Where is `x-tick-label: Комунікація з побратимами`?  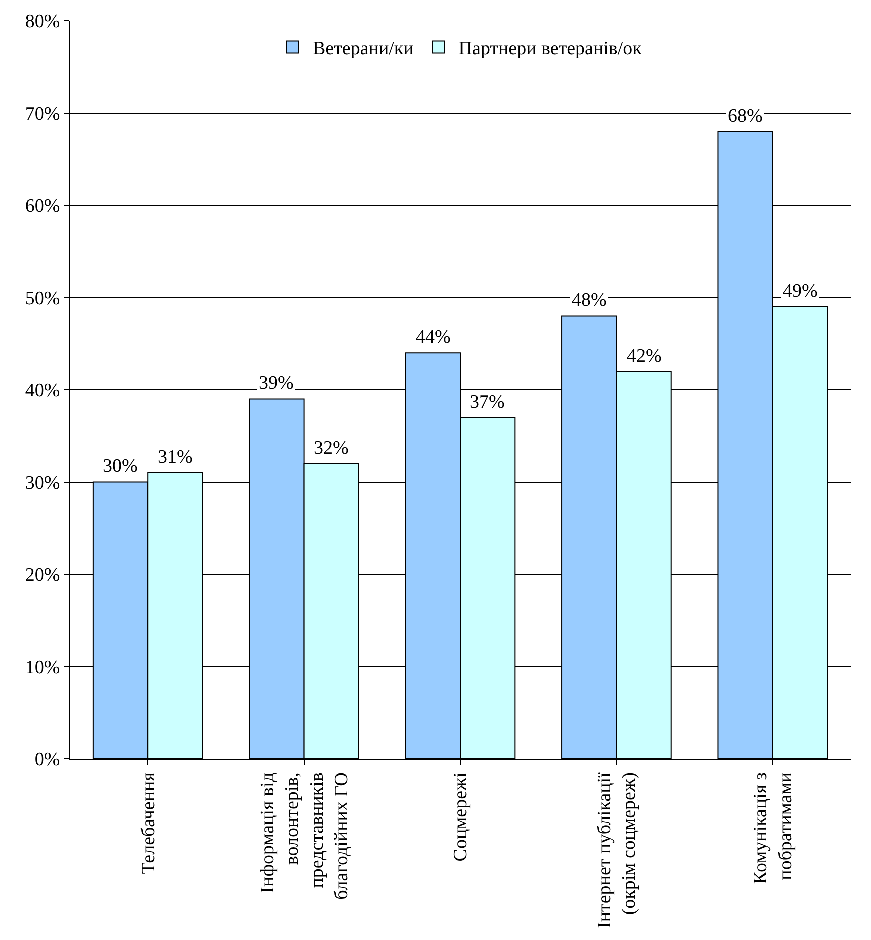 x-tick-label: Комунікація з побратимами is located at coordinates (773, 828).